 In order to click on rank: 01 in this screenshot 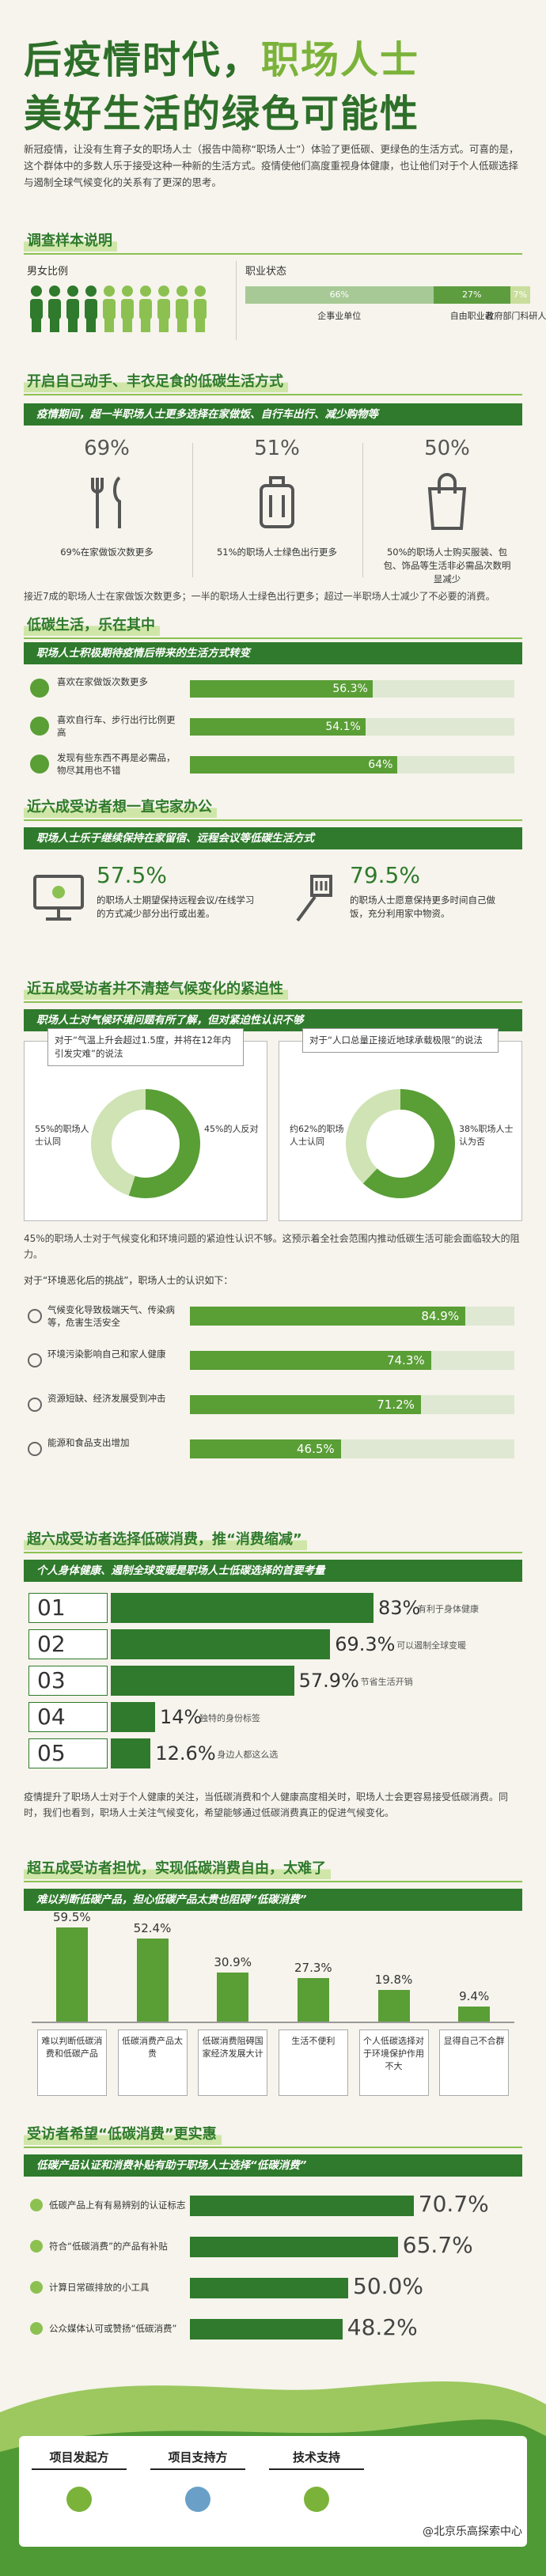, I will do `click(68, 1608)`.